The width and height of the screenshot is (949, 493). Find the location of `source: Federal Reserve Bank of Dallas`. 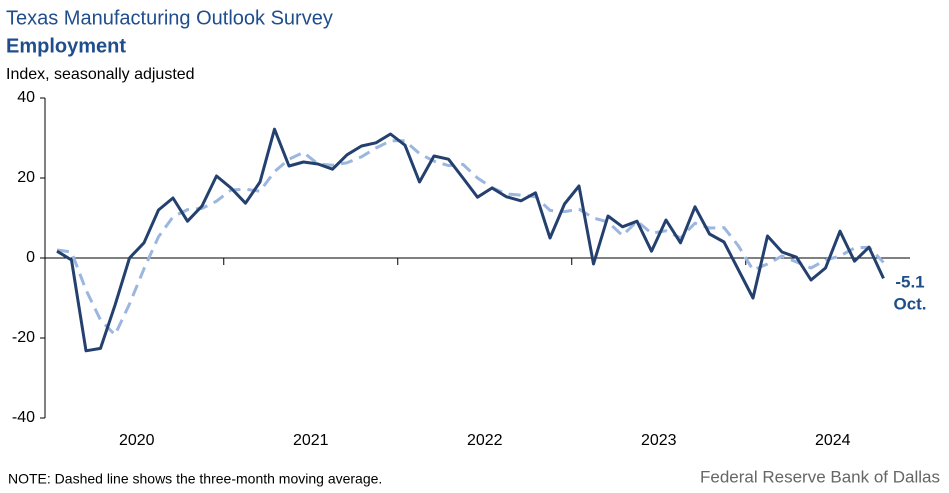

source: Federal Reserve Bank of Dallas is located at coordinates (820, 476).